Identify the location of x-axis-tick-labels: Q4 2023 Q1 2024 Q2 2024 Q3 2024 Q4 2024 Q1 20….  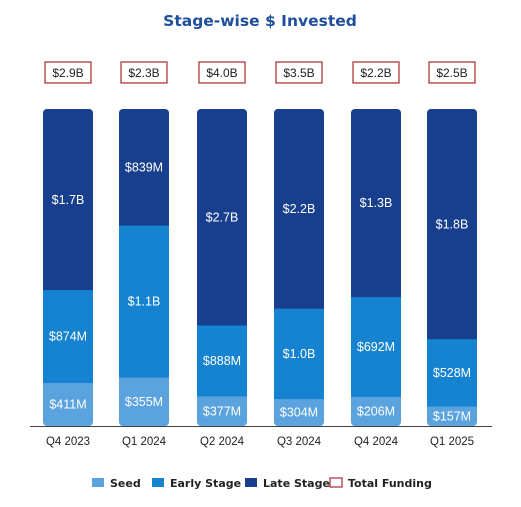
(260, 442).